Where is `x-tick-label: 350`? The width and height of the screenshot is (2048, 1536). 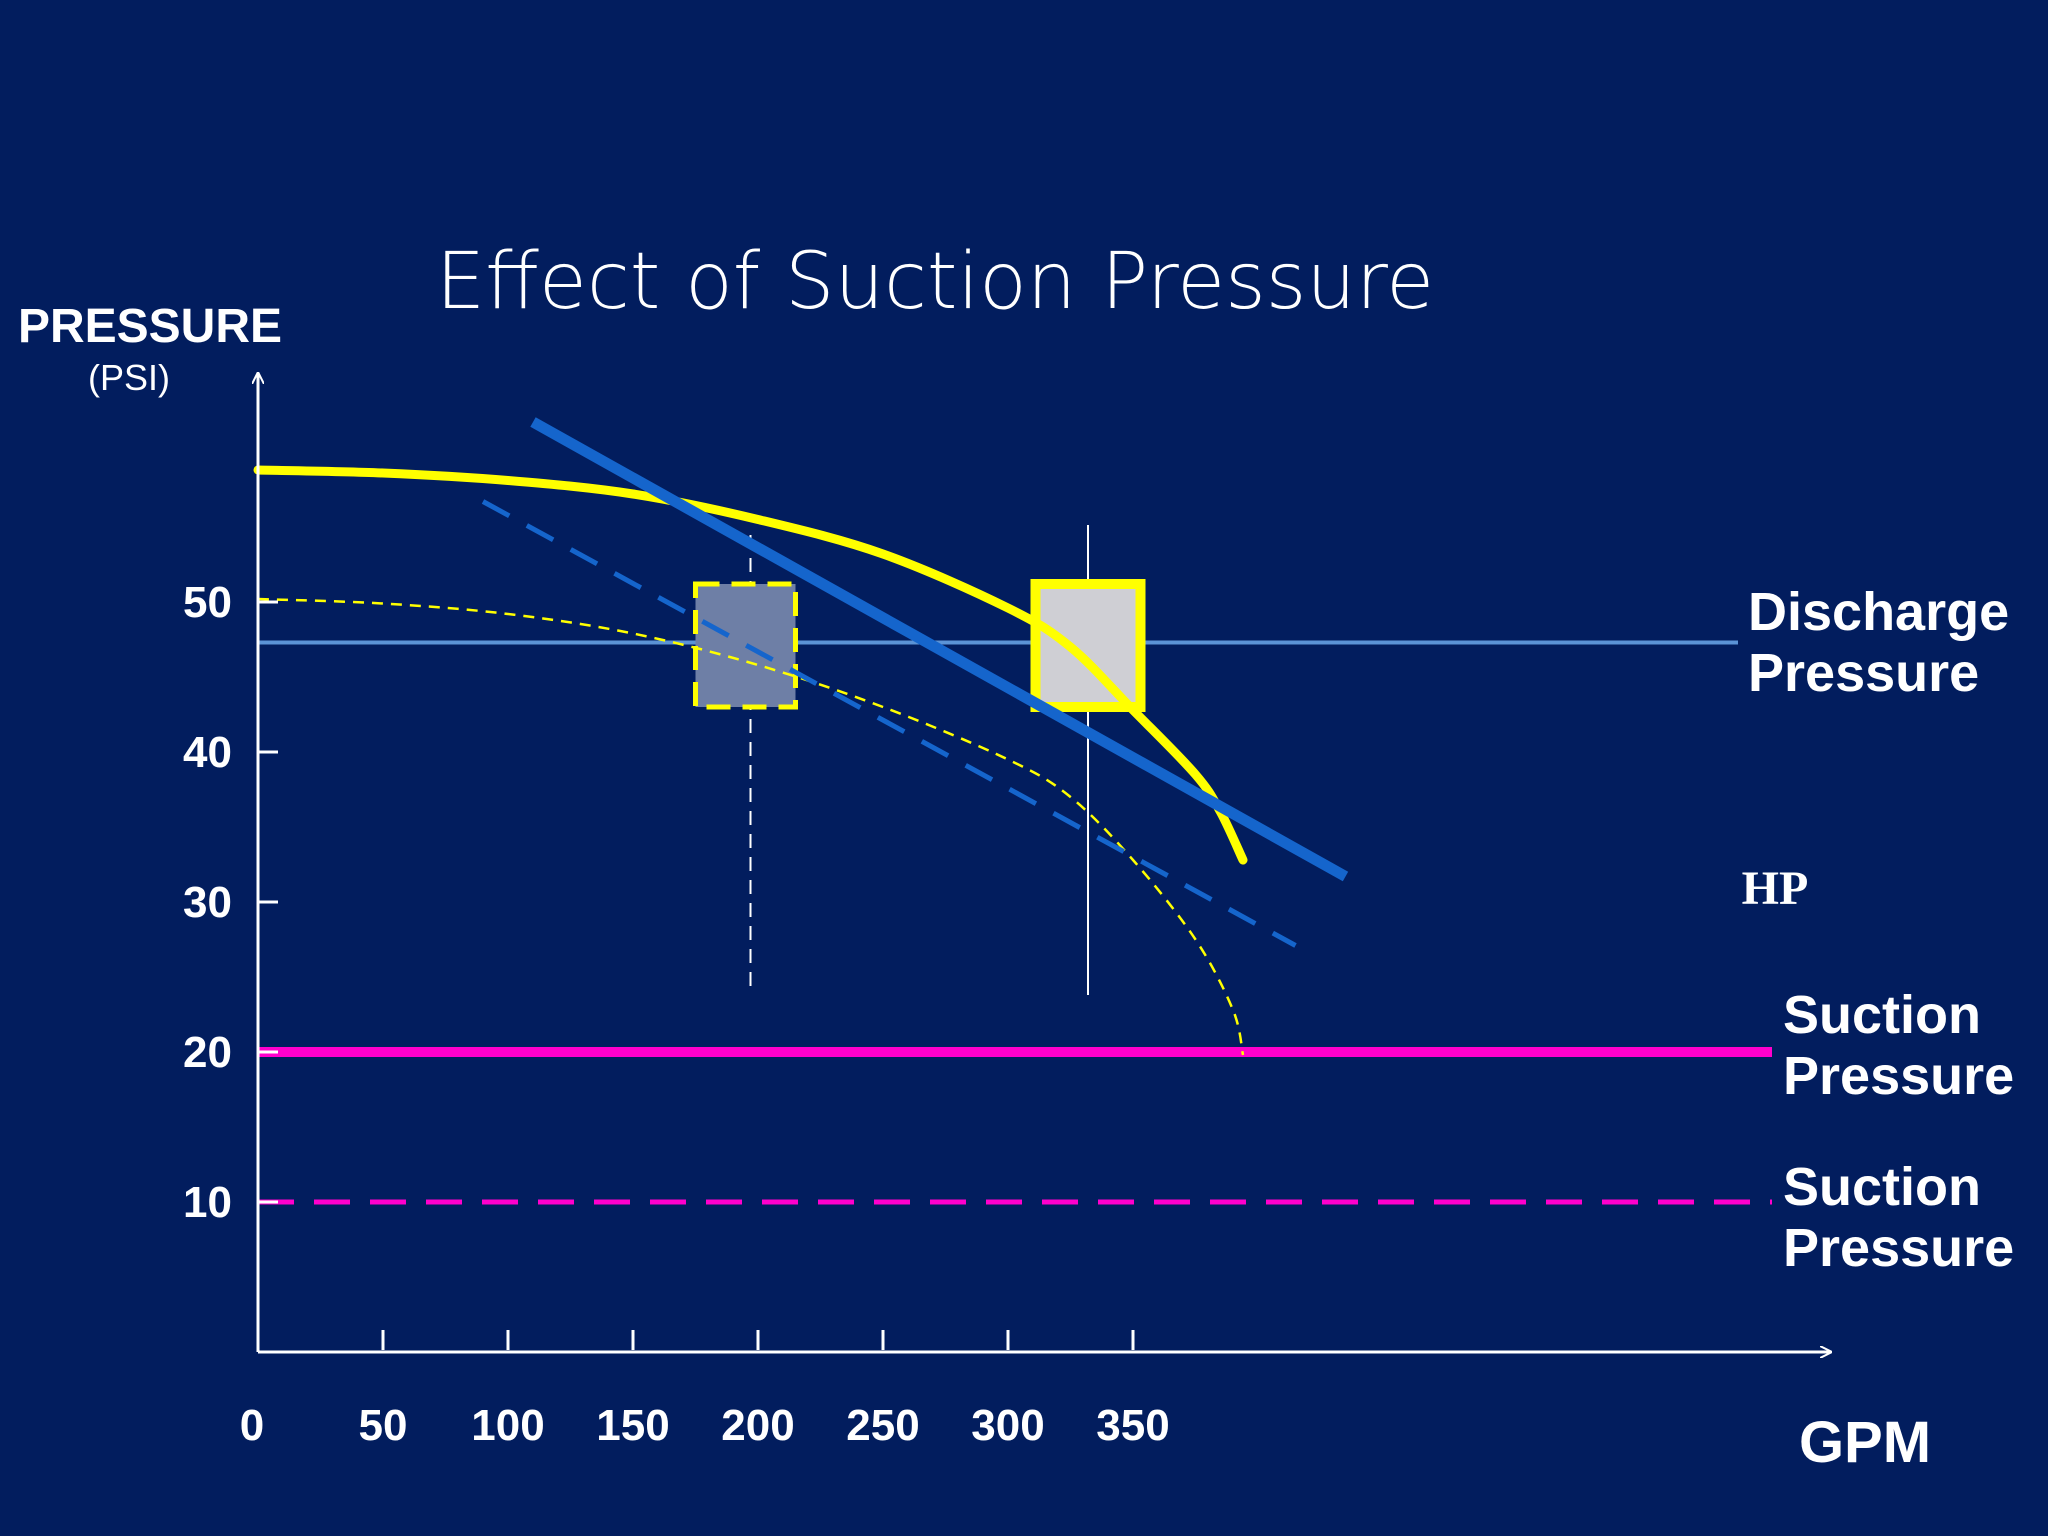 x-tick-label: 350 is located at coordinates (1132, 1425).